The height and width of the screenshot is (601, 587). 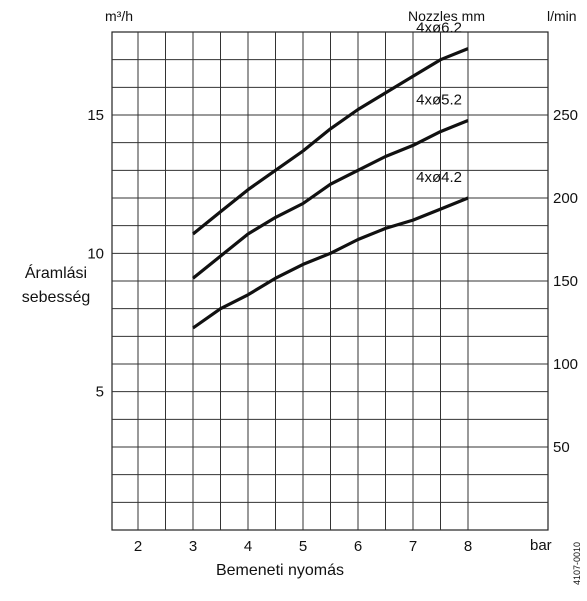 What do you see at coordinates (303, 546) in the screenshot?
I see `x-tick-label: 5` at bounding box center [303, 546].